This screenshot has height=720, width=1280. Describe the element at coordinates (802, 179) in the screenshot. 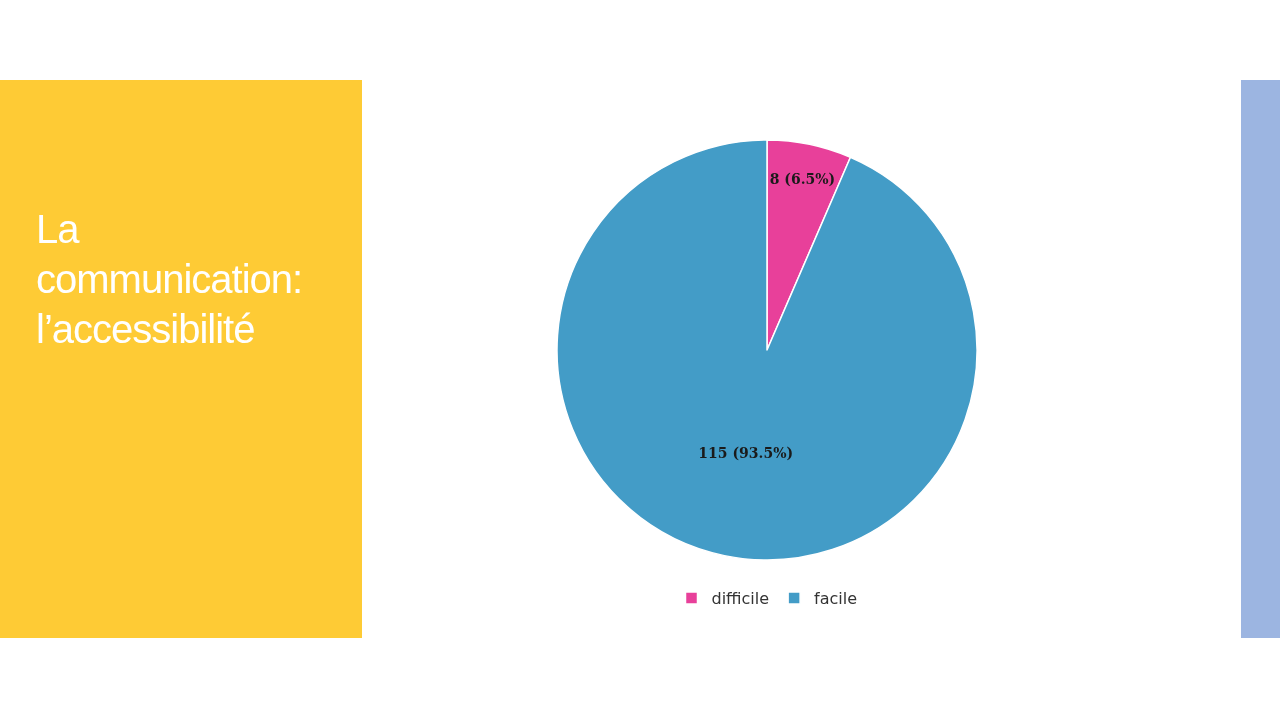

I see `data-label: 8 (6.5%)` at that location.